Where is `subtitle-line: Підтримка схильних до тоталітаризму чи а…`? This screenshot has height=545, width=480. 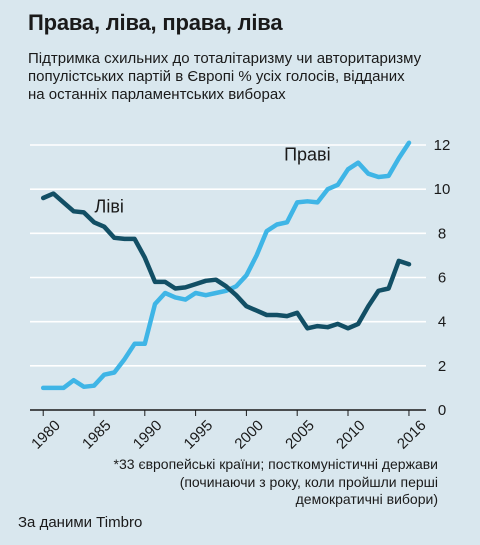 subtitle-line: Підтримка схильних до тоталітаризму чи а… is located at coordinates (225, 58).